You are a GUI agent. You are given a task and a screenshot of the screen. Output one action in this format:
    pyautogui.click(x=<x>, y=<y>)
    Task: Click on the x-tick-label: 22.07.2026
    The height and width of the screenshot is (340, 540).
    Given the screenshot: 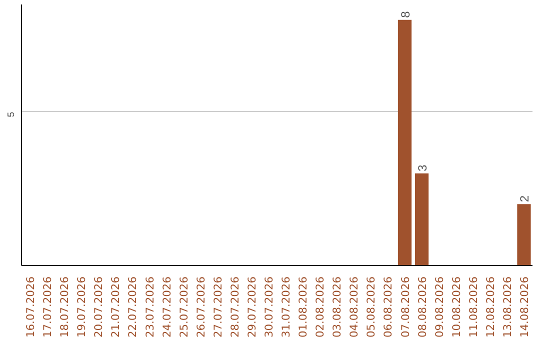 What is the action you would take?
    pyautogui.click(x=133, y=307)
    